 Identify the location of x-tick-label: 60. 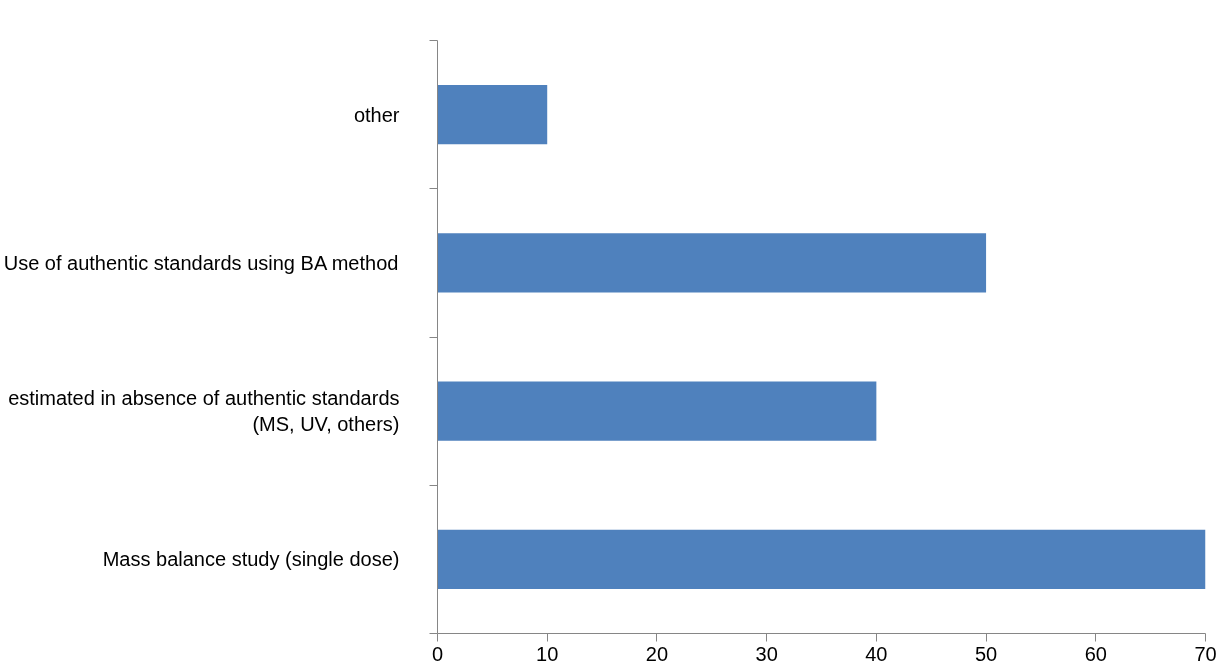
(1095, 652).